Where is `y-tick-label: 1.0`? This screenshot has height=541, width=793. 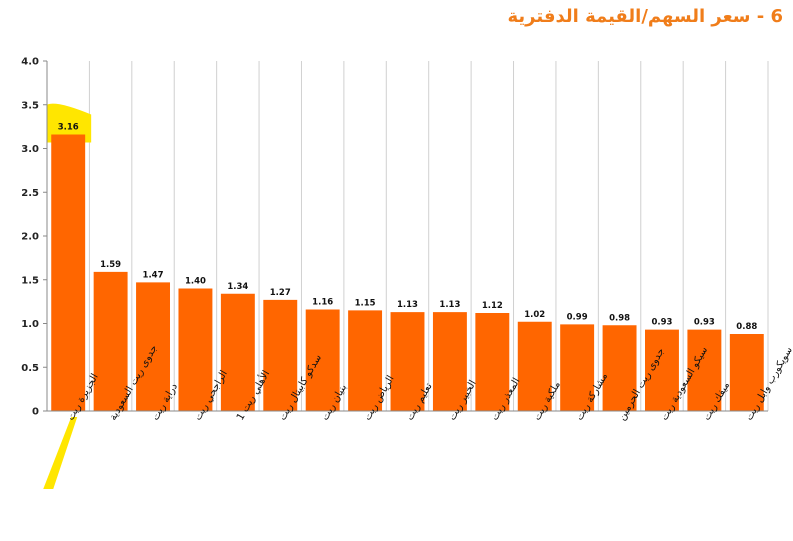 y-tick-label: 1.0 is located at coordinates (30, 324).